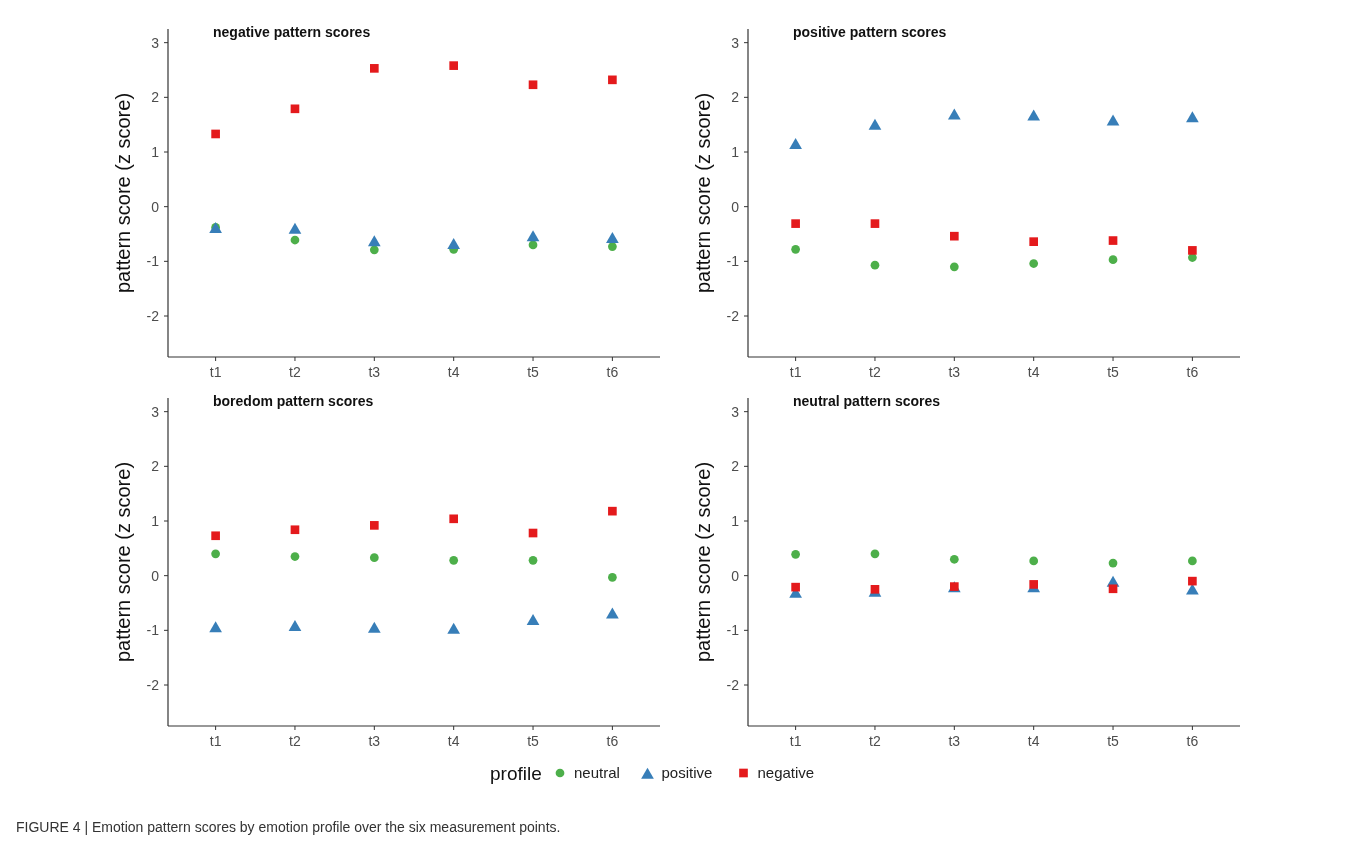 This screenshot has width=1346, height=849. What do you see at coordinates (870, 32) in the screenshot?
I see `chart-title: positive pattern scores` at bounding box center [870, 32].